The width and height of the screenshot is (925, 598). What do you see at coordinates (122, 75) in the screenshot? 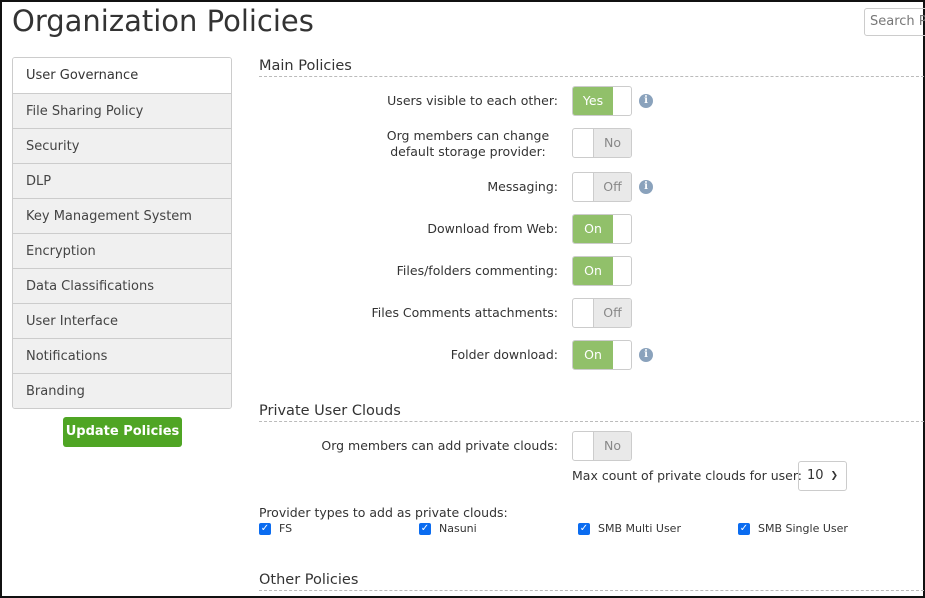
I see `sidebar-item-user-governance: User Governance` at bounding box center [122, 75].